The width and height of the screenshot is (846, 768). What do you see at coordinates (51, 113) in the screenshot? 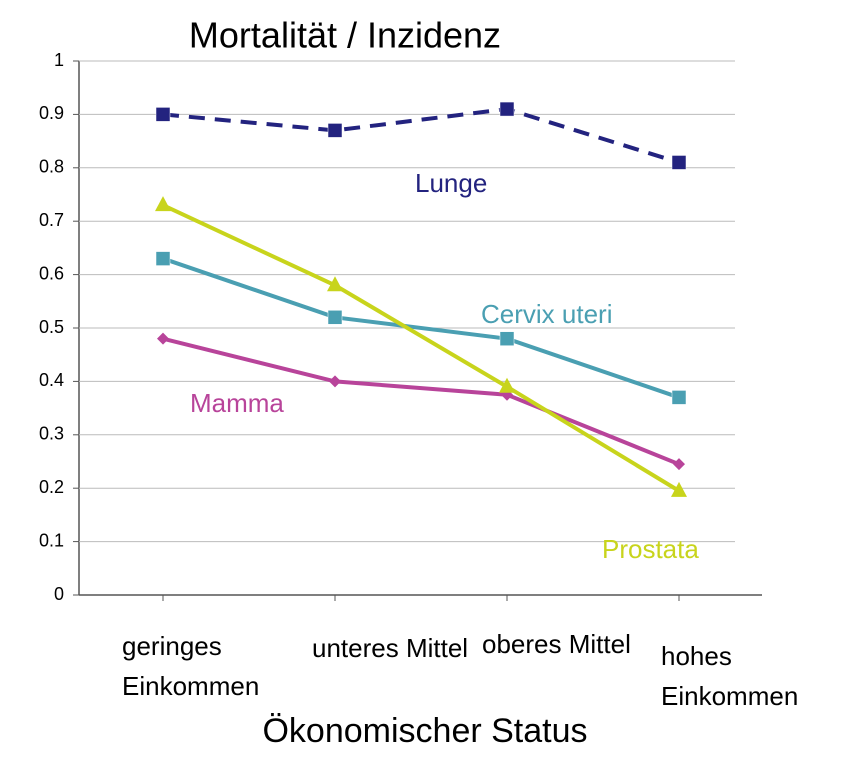
I see `y-tick-label: 0.9` at bounding box center [51, 113].